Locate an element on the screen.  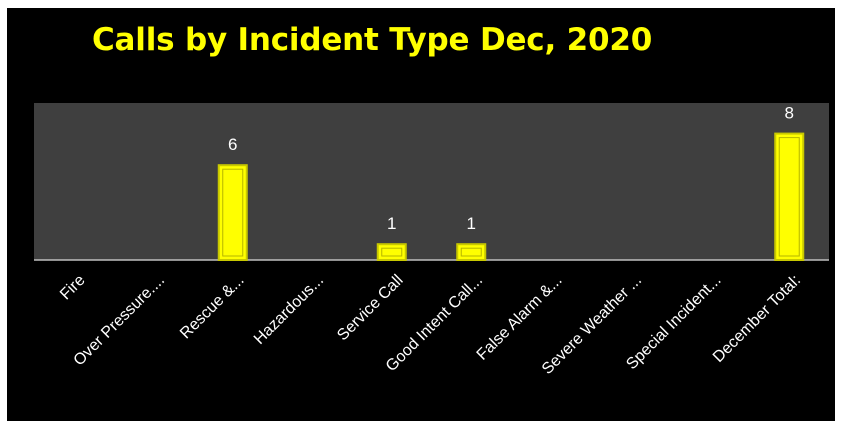
category-label: Fire is located at coordinates (73, 288).